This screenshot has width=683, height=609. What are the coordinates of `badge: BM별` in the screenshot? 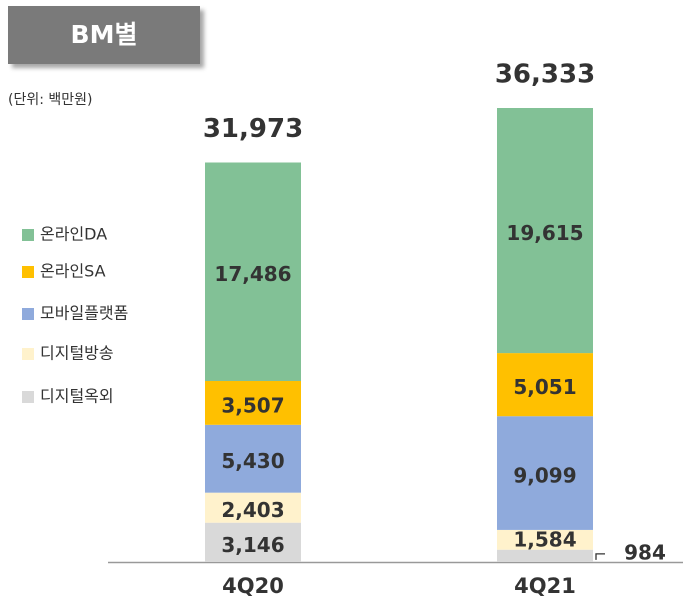 It's located at (104, 34).